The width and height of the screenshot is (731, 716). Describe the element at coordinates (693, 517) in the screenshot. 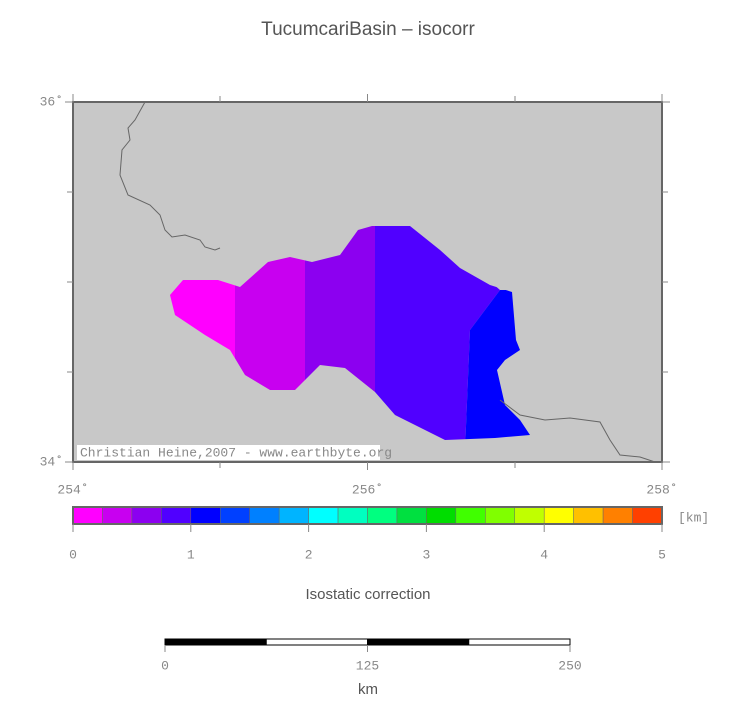

I see `colorbar-unit: [km]` at that location.